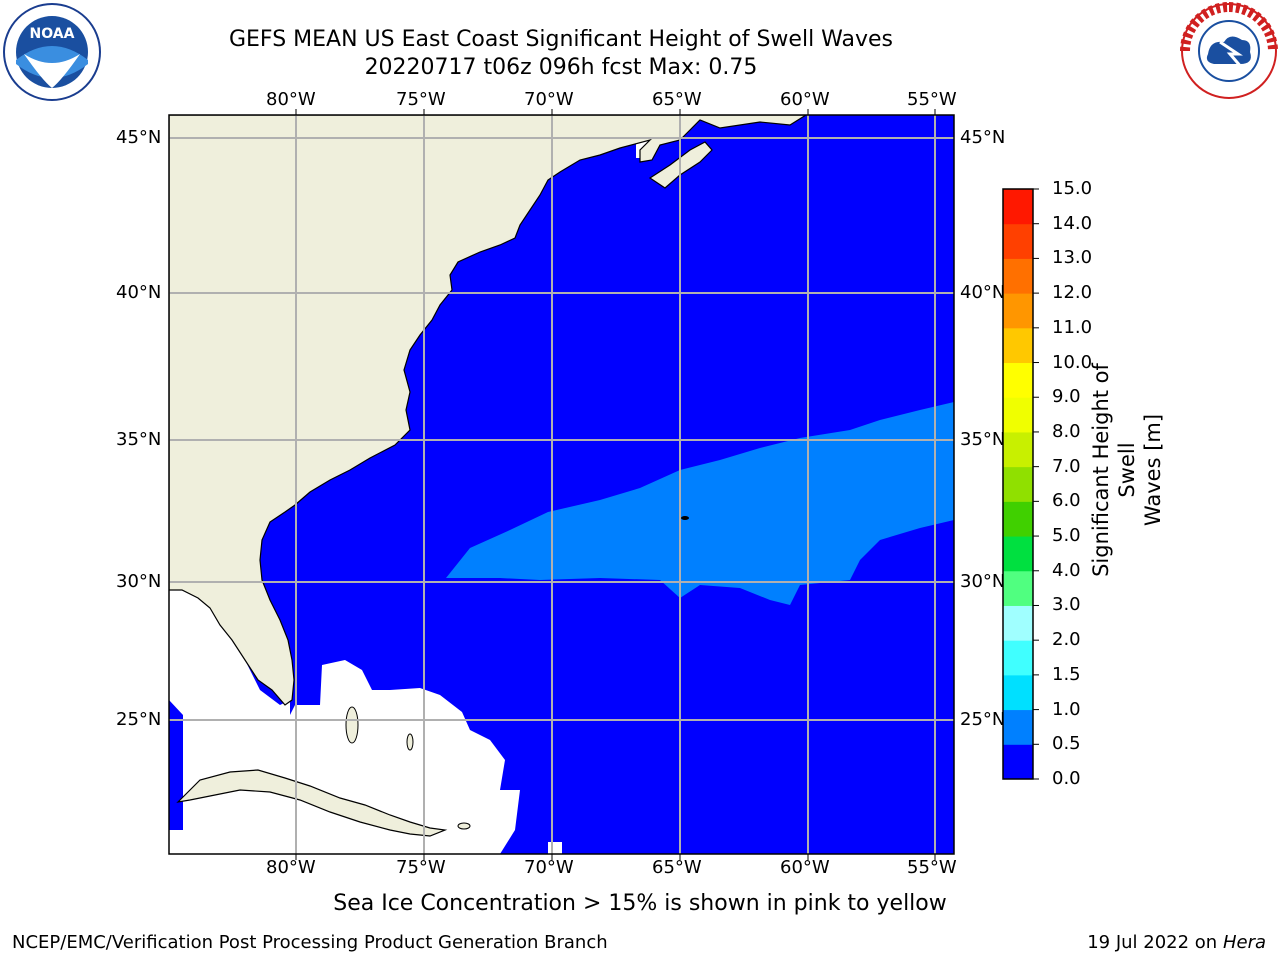  I want to click on colorbar-title: Significant Height of Swell Waves [m], so click(1127, 470).